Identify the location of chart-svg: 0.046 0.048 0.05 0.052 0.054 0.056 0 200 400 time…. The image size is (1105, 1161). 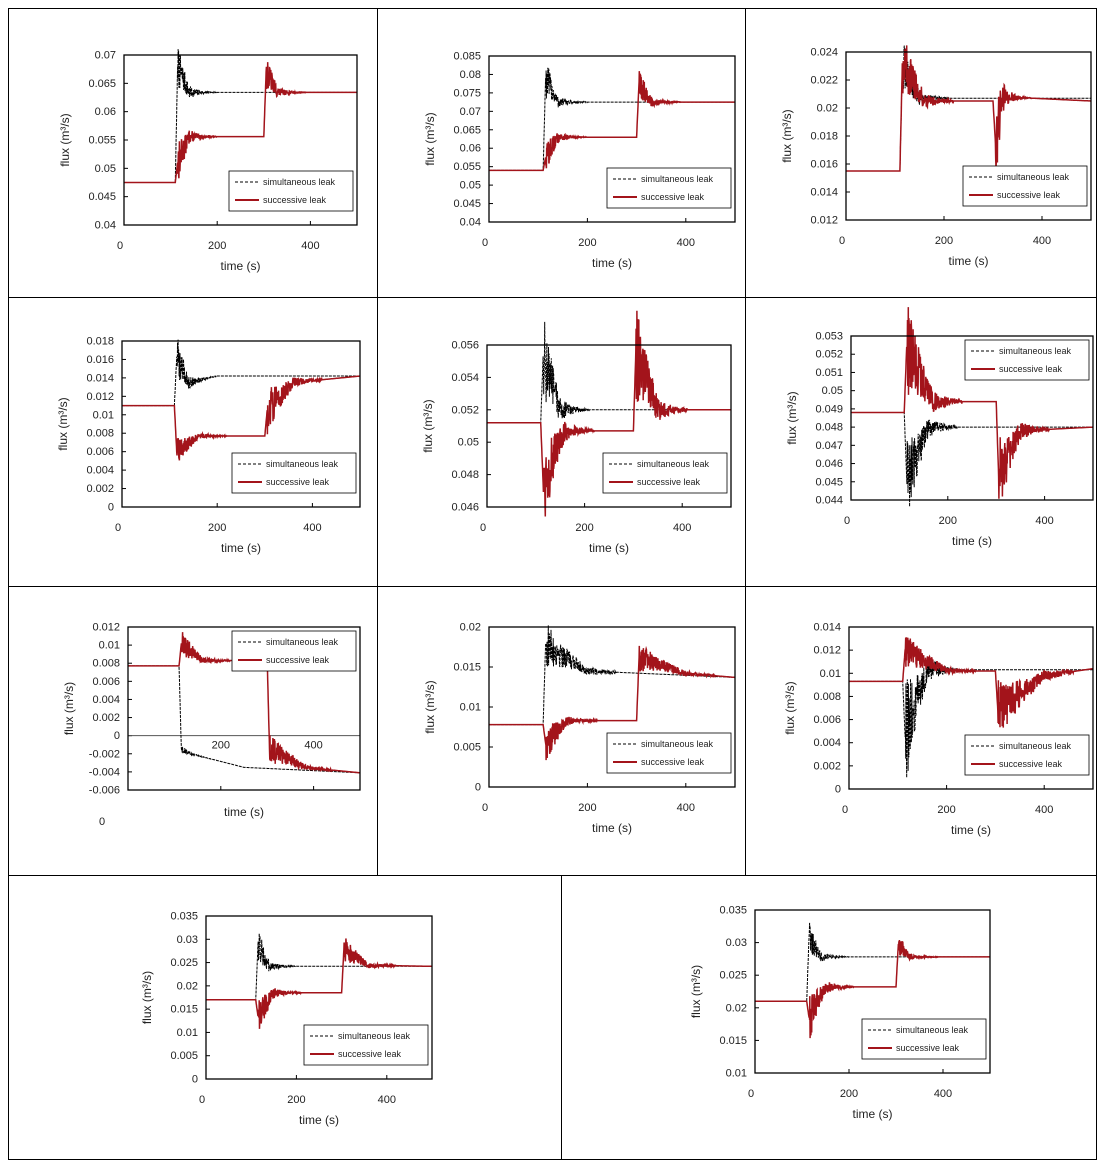
(576, 432).